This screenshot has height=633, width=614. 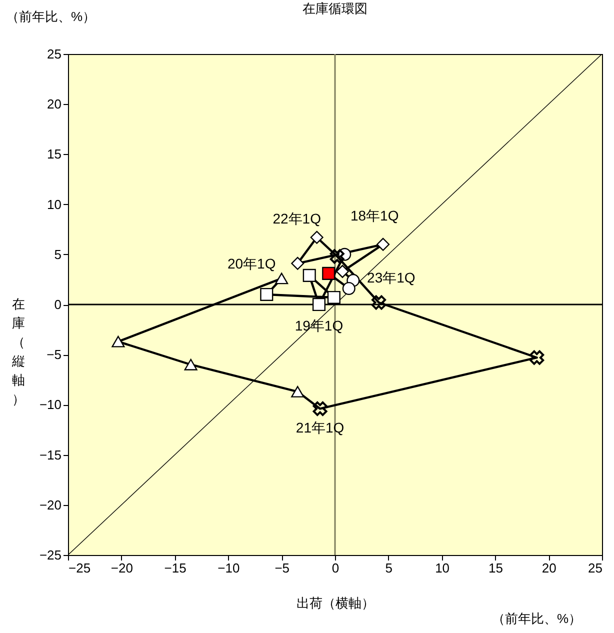 What do you see at coordinates (54, 354) in the screenshot?
I see `y-tick-label: −5` at bounding box center [54, 354].